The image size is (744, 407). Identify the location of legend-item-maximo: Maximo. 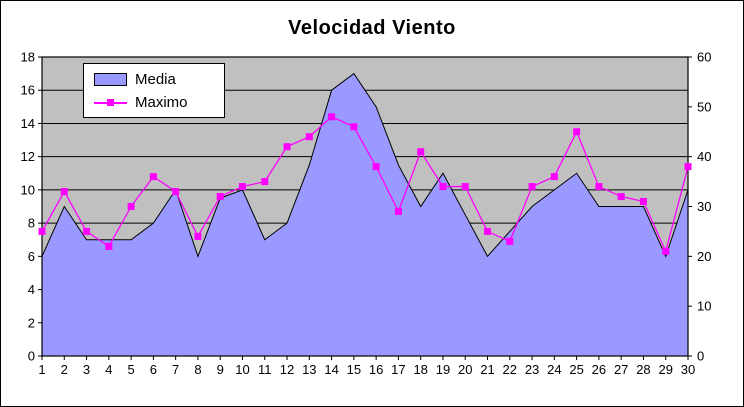
(159, 102).